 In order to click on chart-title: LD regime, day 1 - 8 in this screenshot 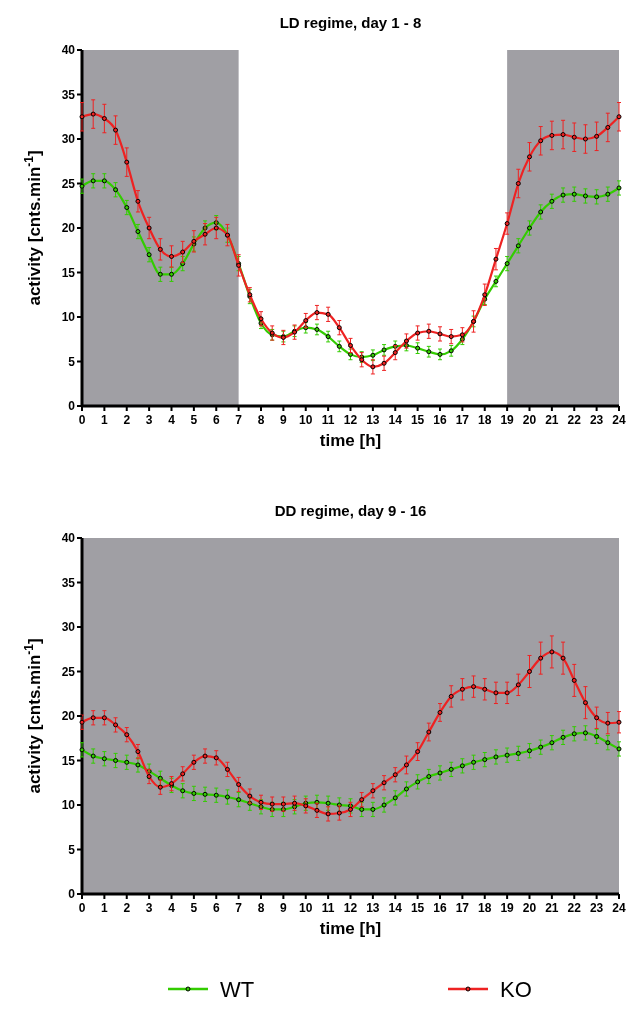, I will do `click(350, 22)`.